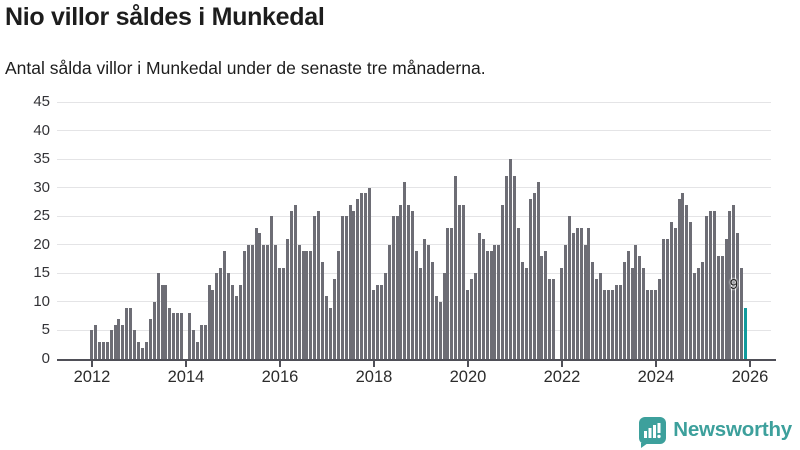 This screenshot has height=450, width=800. I want to click on brand-name: Newsworthy, so click(732, 429).